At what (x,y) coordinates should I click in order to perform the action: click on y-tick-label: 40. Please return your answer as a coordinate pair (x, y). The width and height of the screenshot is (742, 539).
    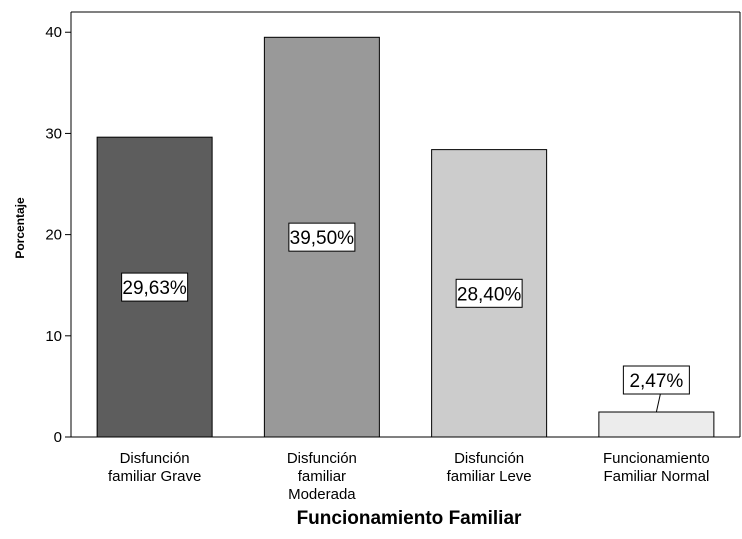
    Looking at the image, I should click on (53, 32).